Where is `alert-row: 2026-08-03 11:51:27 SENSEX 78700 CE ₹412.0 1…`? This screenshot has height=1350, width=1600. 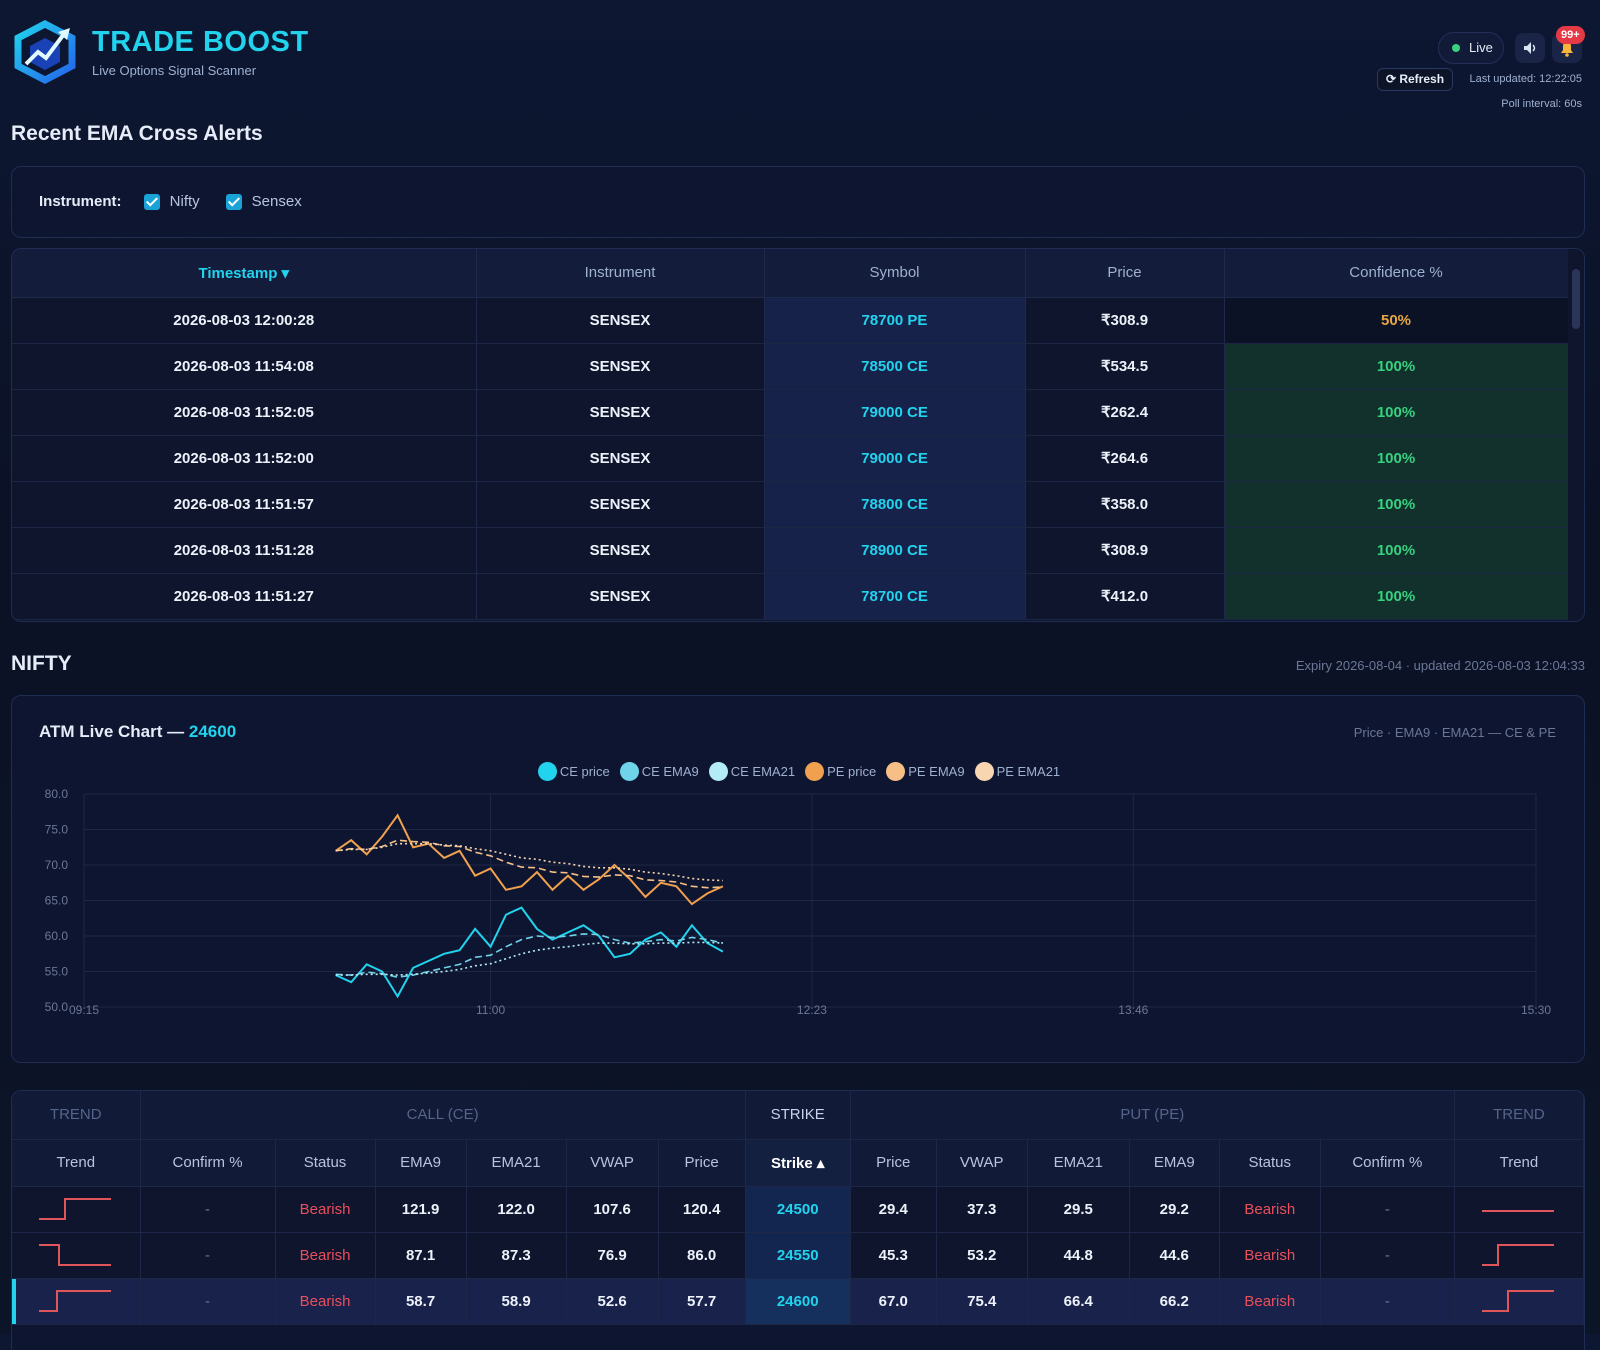 alert-row: 2026-08-03 11:51:27 SENSEX 78700 CE ₹412.0 1… is located at coordinates (790, 596).